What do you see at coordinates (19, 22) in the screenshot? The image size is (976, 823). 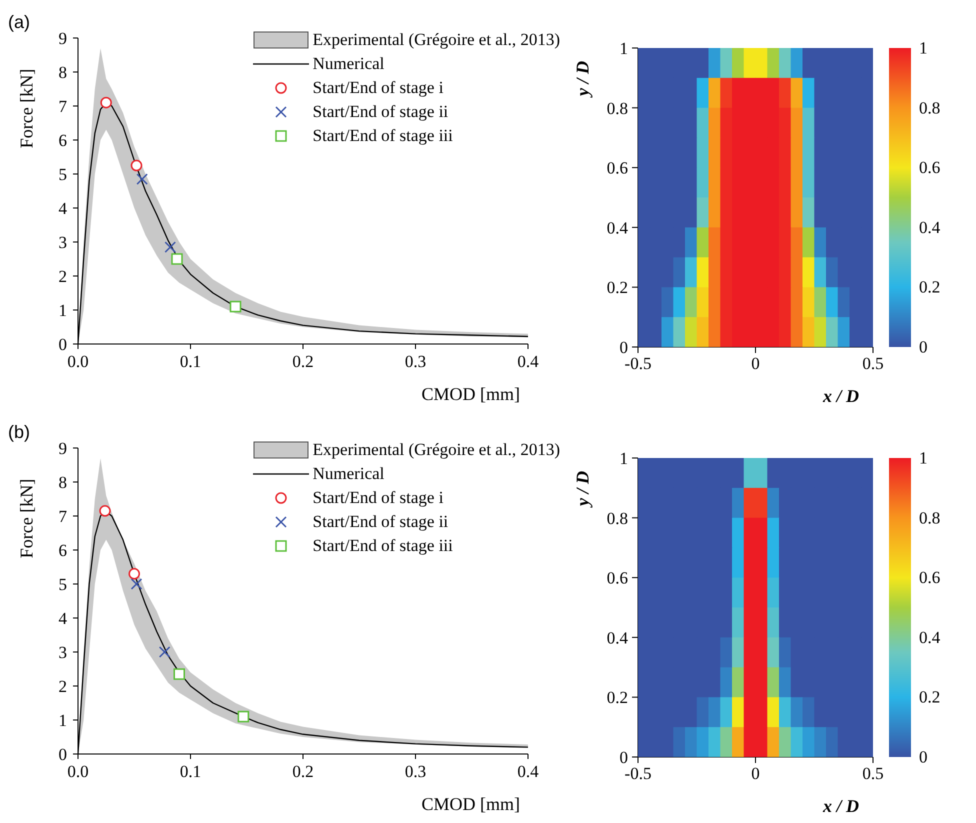 I see `chart-title: (a)` at bounding box center [19, 22].